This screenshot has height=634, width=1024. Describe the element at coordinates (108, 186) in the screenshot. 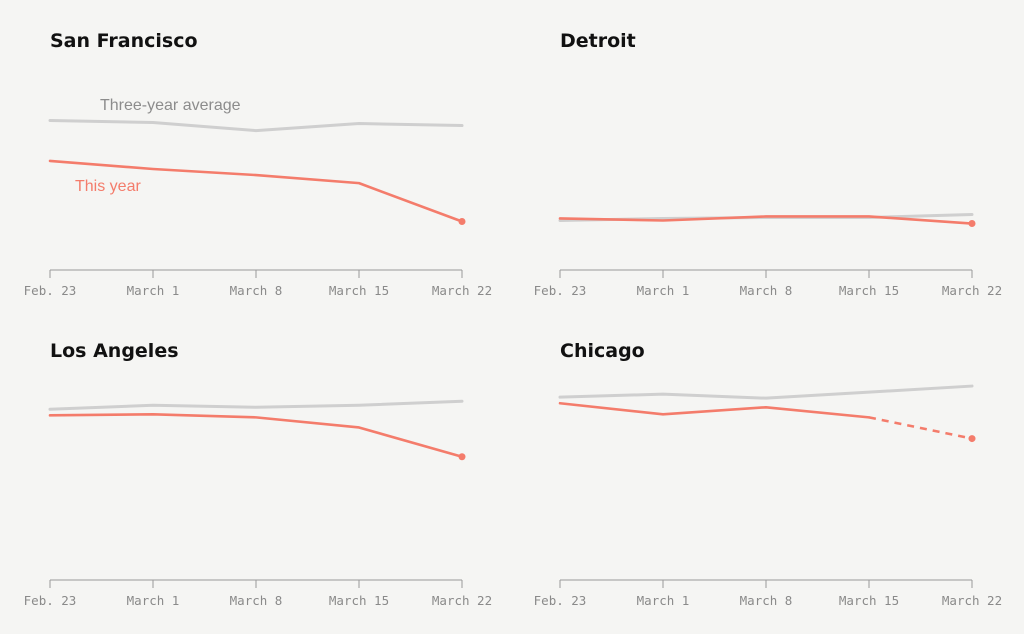

I see `series-annotation: This year` at that location.